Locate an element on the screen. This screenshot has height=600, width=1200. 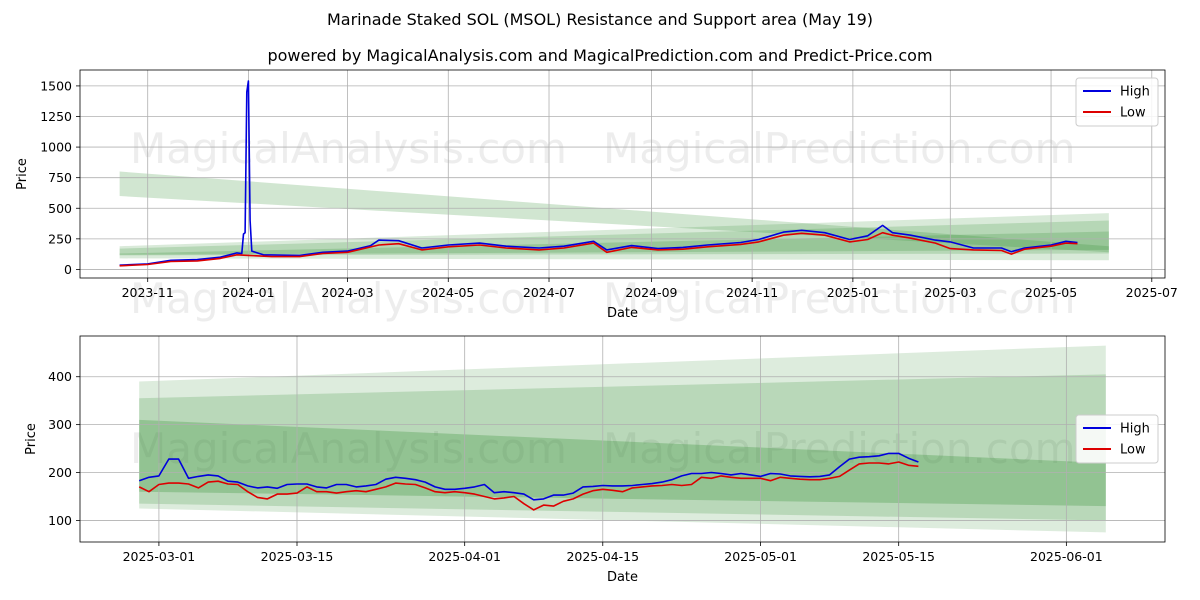
x-tick-label: 2025-05 is located at coordinates (1051, 292).